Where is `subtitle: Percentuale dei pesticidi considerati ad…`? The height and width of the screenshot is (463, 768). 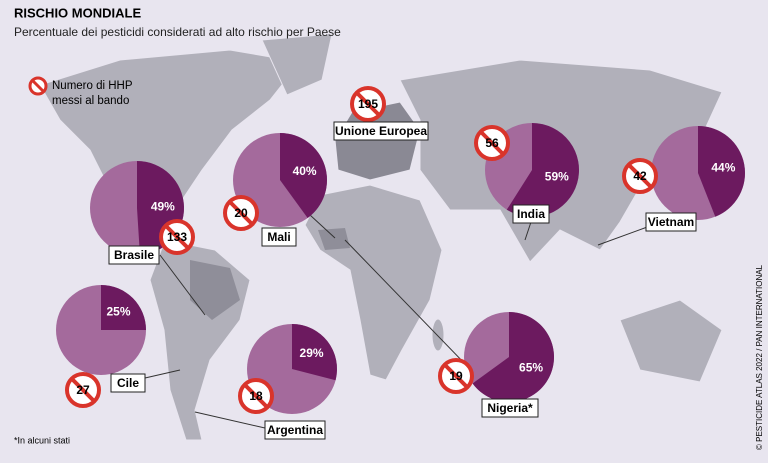 subtitle: Percentuale dei pesticidi considerati ad… is located at coordinates (177, 32).